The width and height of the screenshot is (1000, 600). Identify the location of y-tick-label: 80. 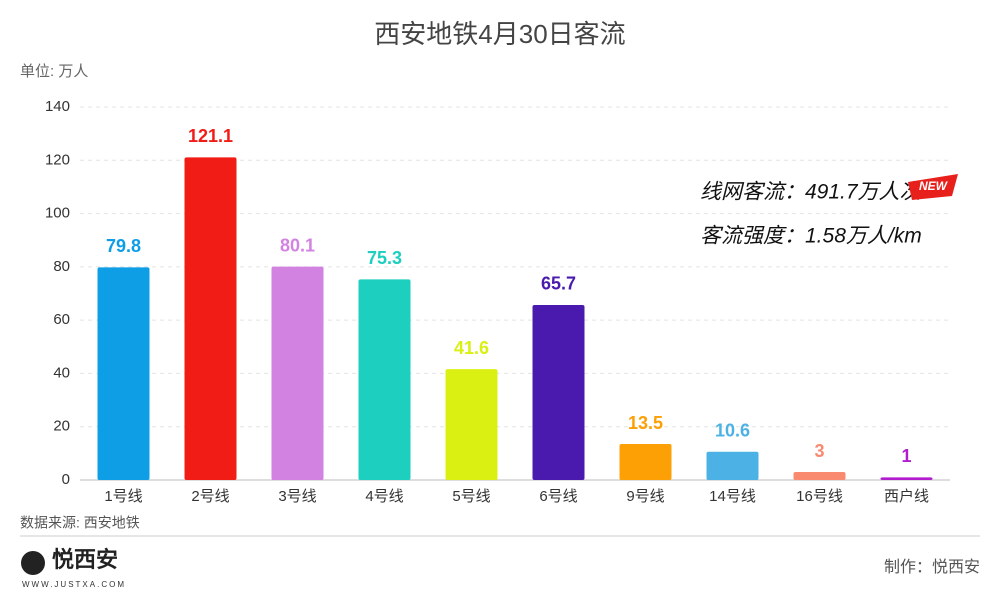
(61, 266).